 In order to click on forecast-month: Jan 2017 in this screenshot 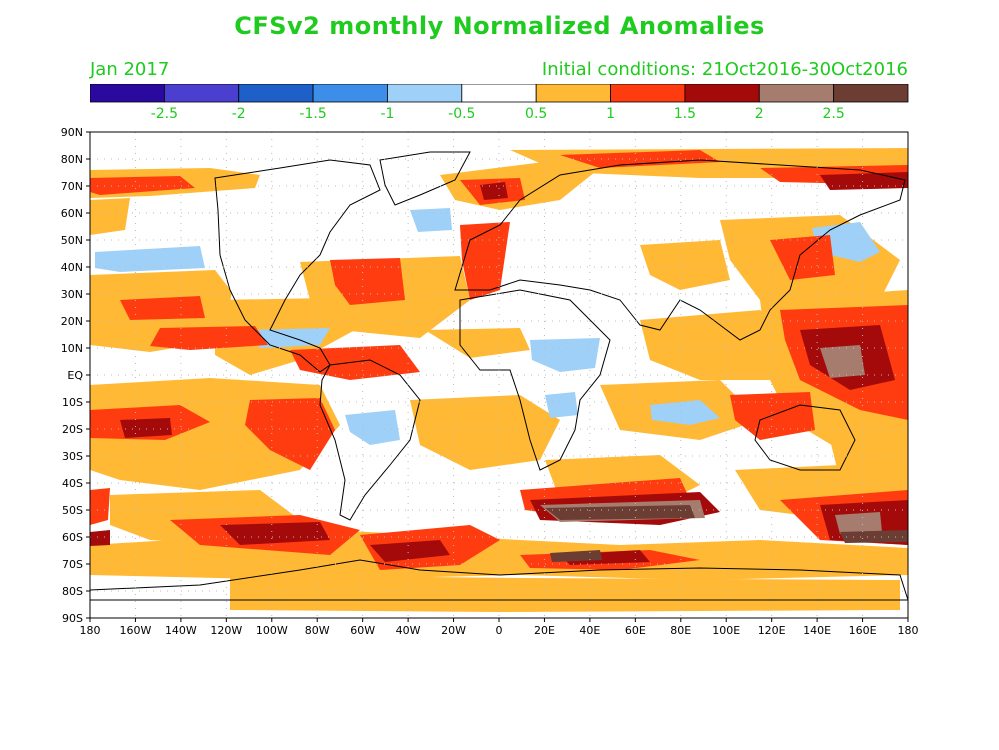, I will do `click(130, 69)`.